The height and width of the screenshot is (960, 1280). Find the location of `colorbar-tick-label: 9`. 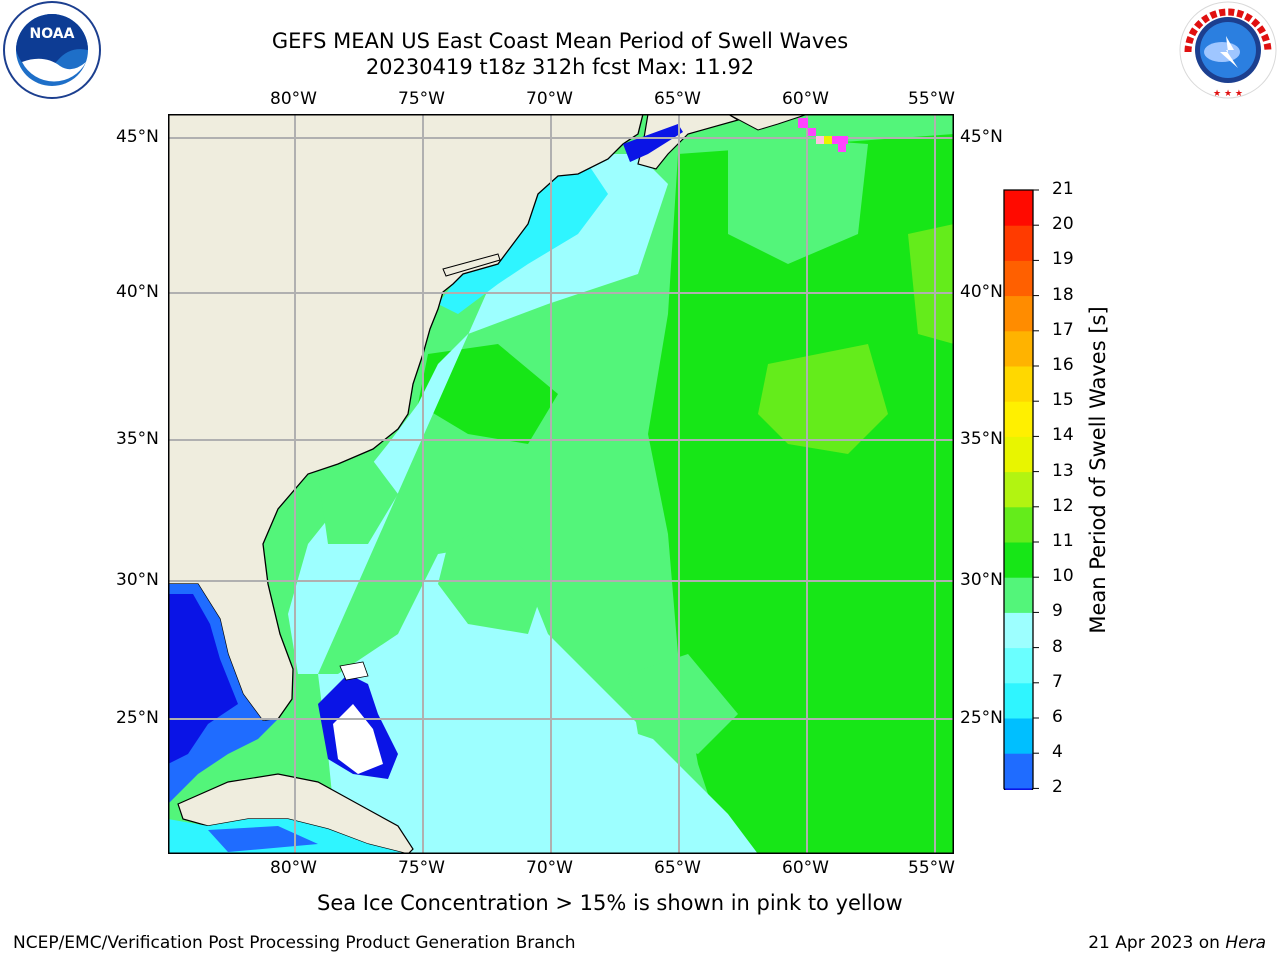

colorbar-tick-label: 9 is located at coordinates (1057, 611).